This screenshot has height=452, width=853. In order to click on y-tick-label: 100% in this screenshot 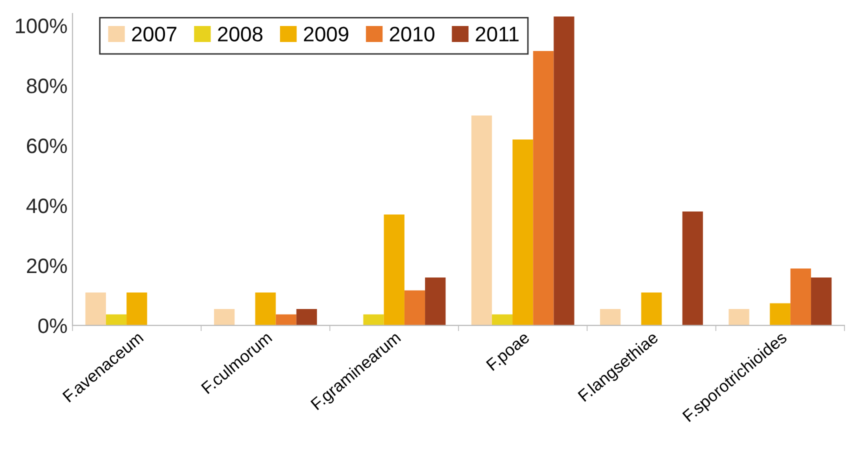, I will do `click(41, 26)`.